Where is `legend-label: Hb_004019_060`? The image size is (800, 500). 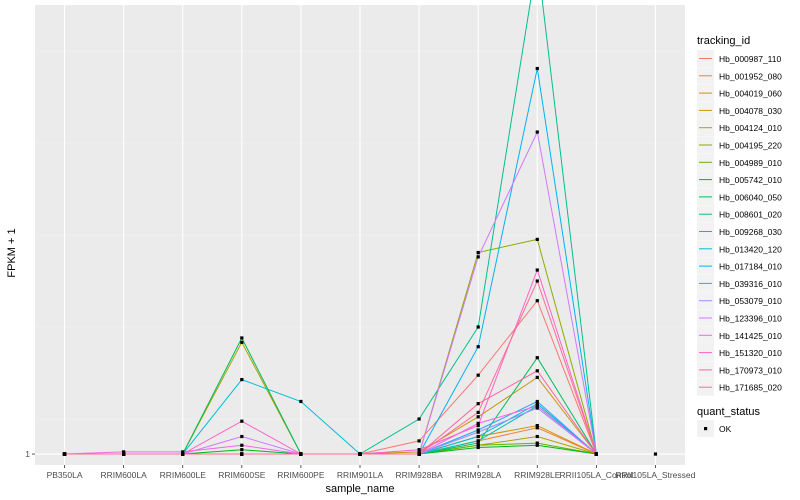 legend-label: Hb_004019_060 is located at coordinates (750, 94).